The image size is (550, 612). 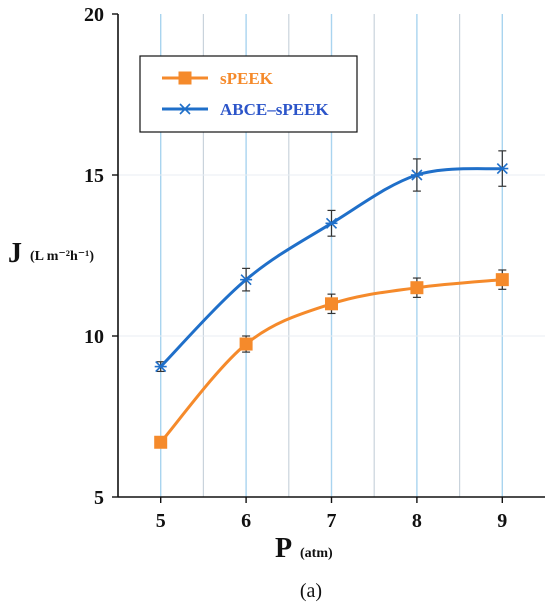 What do you see at coordinates (311, 591) in the screenshot?
I see `figure-caption: (a)` at bounding box center [311, 591].